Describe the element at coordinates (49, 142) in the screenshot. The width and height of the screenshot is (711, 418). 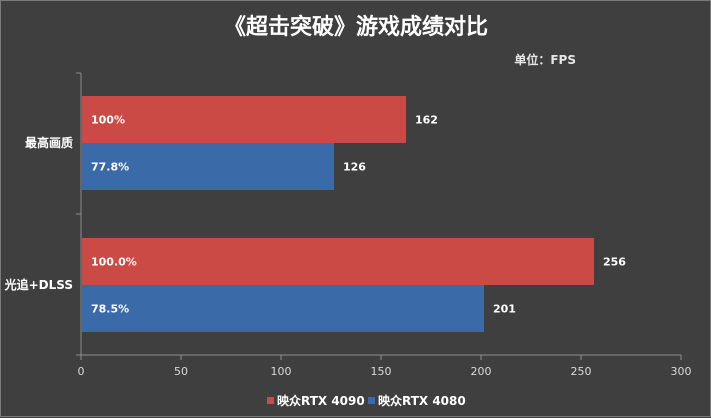
I see `category-label: 最高画质` at that location.